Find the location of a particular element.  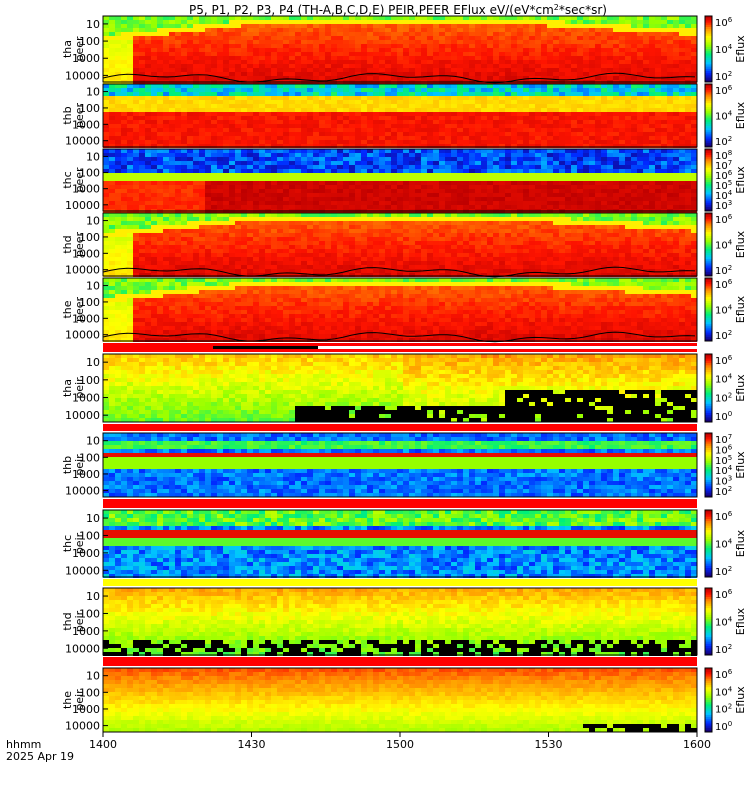

spacecraft-potential-line is located at coordinates (399, 272).